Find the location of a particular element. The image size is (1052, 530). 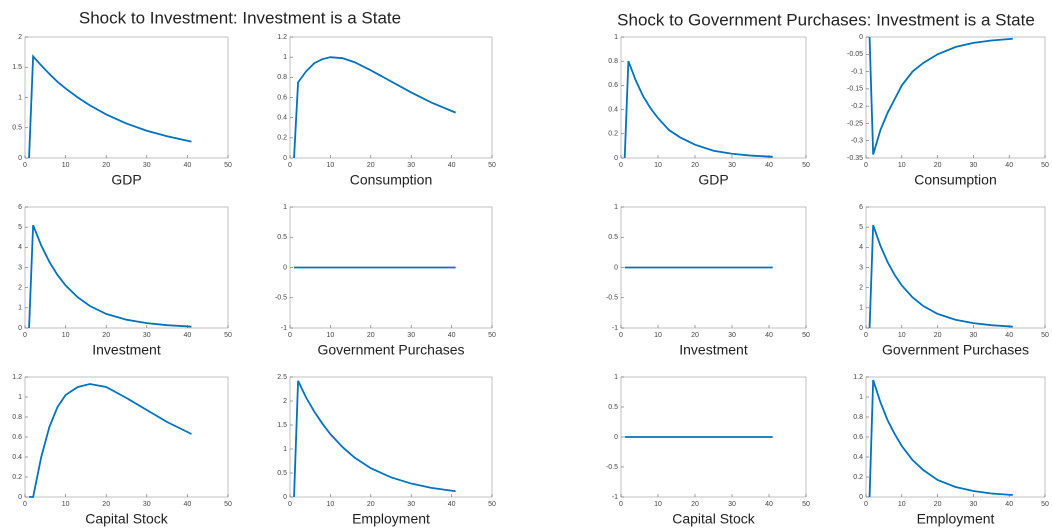

y-tick-label: 3 is located at coordinates (861, 267).